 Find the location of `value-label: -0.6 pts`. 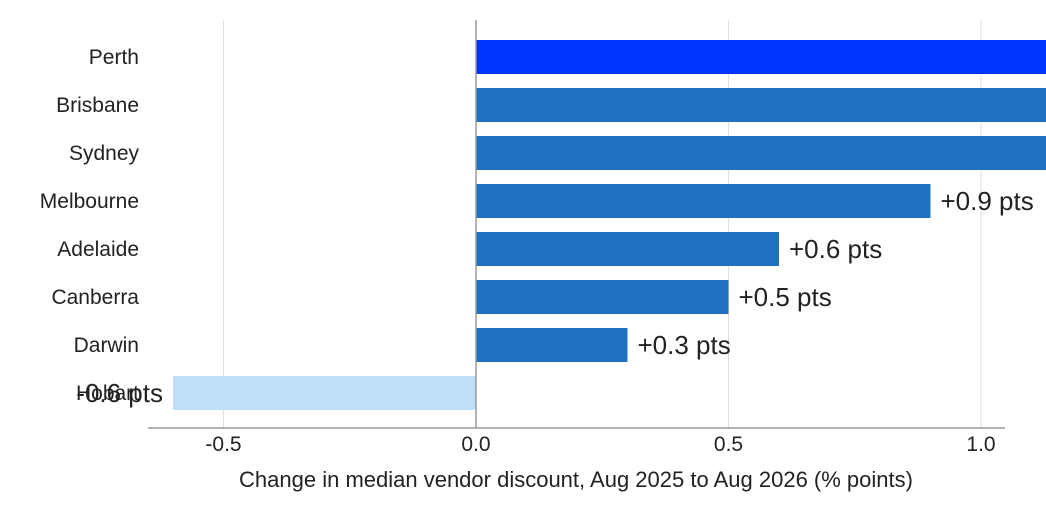

value-label: -0.6 pts is located at coordinates (119, 393).